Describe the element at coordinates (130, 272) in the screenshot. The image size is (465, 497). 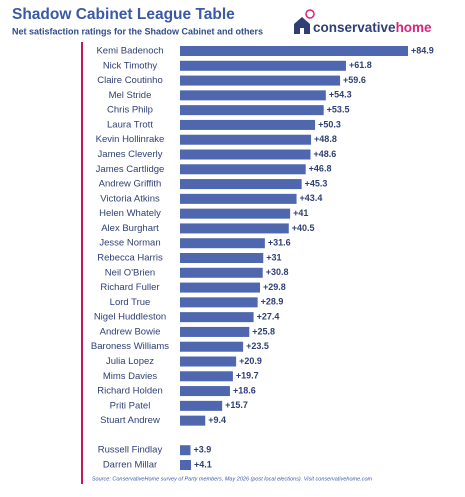
I see `category-label: Neil O'Brien` at that location.